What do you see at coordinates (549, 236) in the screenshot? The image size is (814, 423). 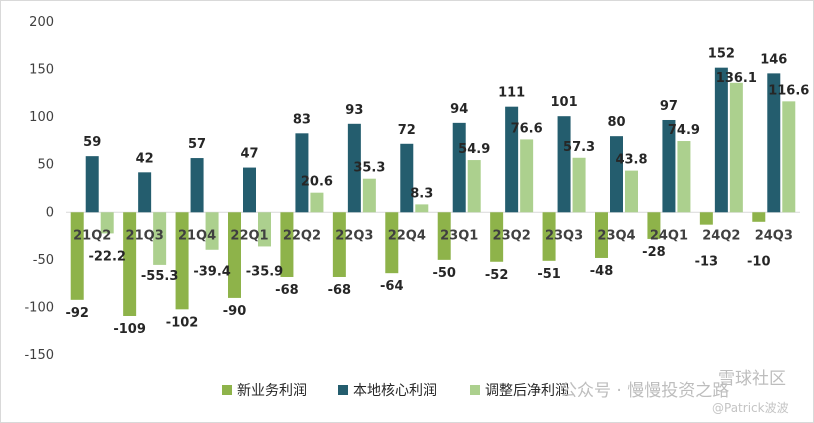 I see `bar-new-business-23Q3` at bounding box center [549, 236].